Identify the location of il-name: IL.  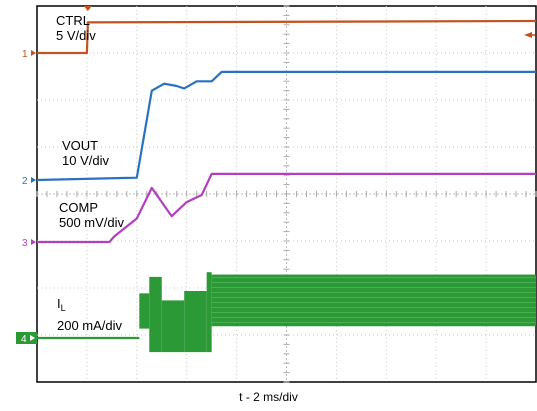
(61, 304).